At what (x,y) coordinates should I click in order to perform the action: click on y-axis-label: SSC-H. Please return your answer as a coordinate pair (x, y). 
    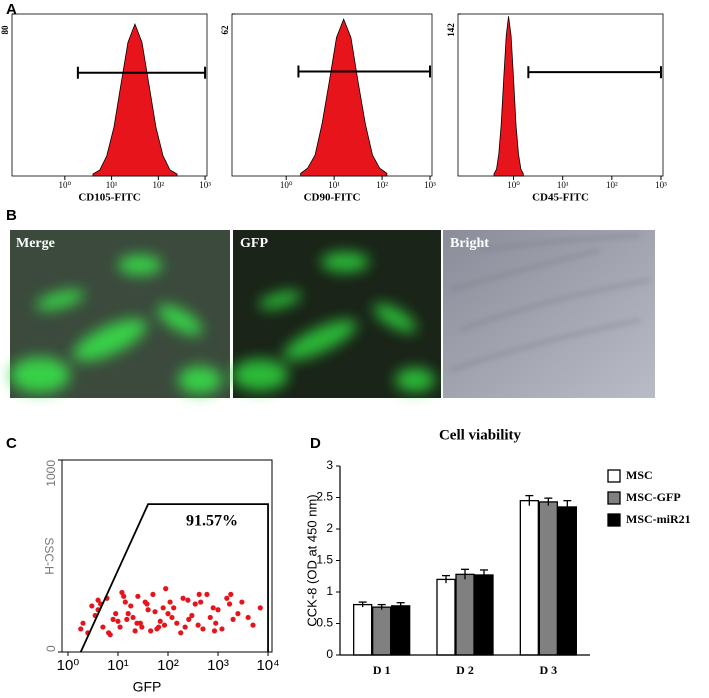
    Looking at the image, I should click on (49, 555).